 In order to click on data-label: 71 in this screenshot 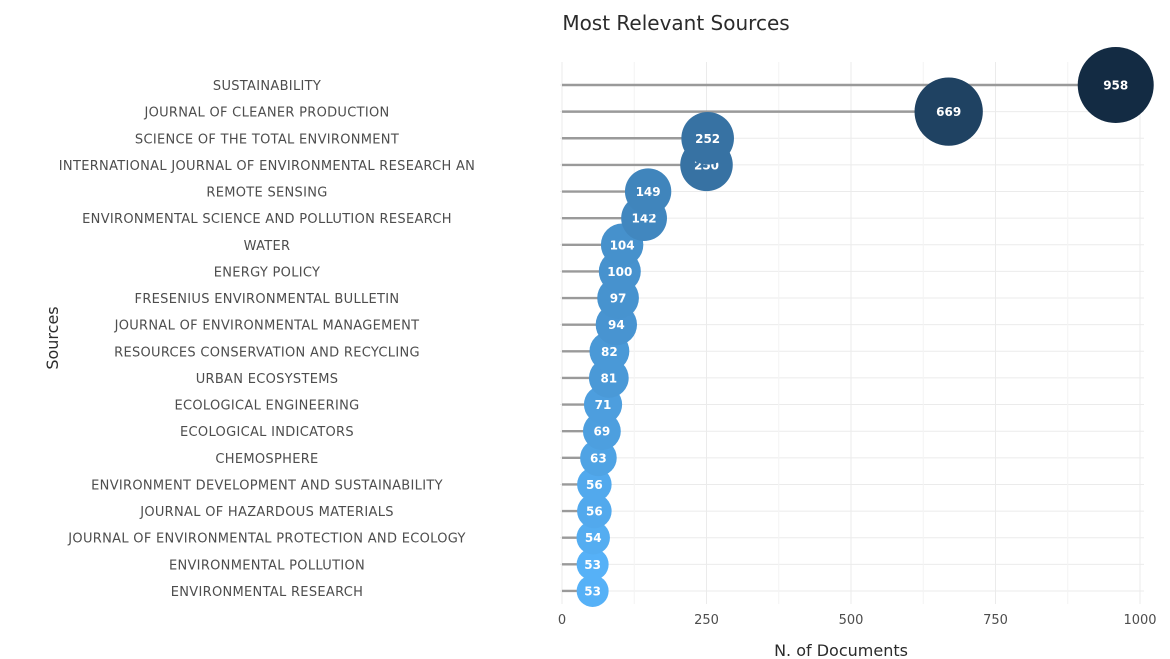, I will do `click(603, 405)`.